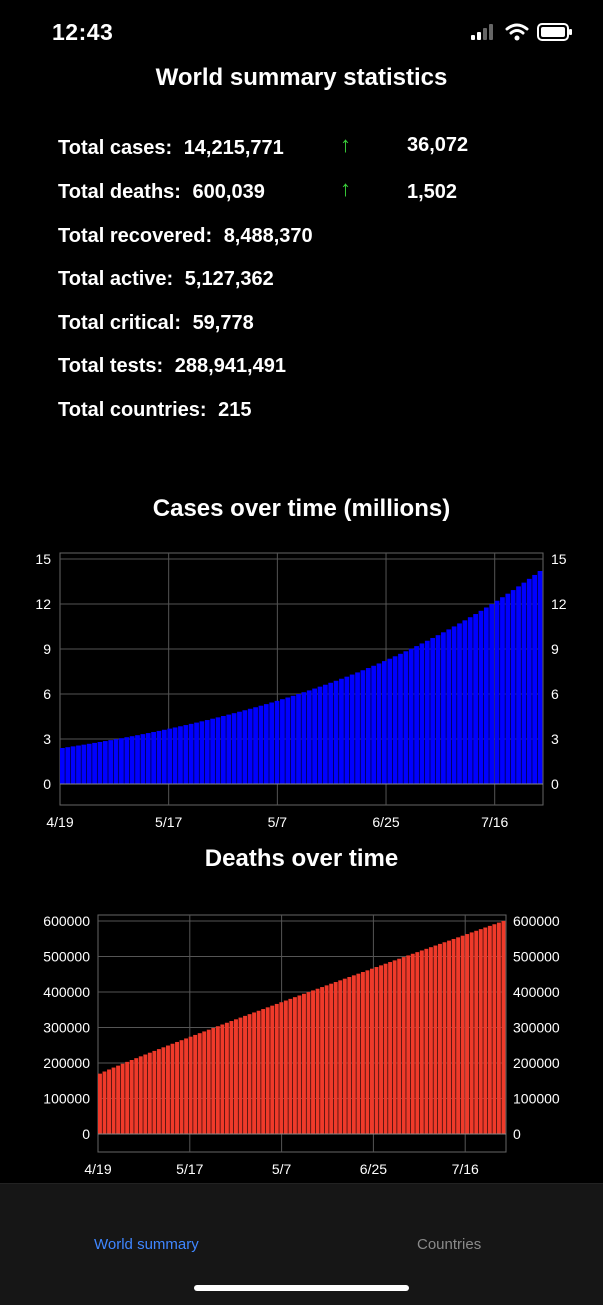 The width and height of the screenshot is (603, 1305). What do you see at coordinates (555, 694) in the screenshot?
I see `y-tick-label: 6` at bounding box center [555, 694].